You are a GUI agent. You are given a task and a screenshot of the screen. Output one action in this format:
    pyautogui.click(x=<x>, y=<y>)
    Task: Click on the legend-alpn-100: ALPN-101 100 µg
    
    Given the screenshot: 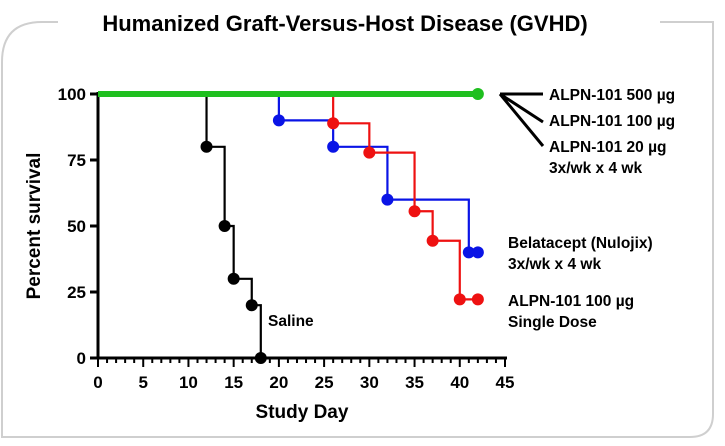 What is the action you would take?
    pyautogui.click(x=612, y=121)
    